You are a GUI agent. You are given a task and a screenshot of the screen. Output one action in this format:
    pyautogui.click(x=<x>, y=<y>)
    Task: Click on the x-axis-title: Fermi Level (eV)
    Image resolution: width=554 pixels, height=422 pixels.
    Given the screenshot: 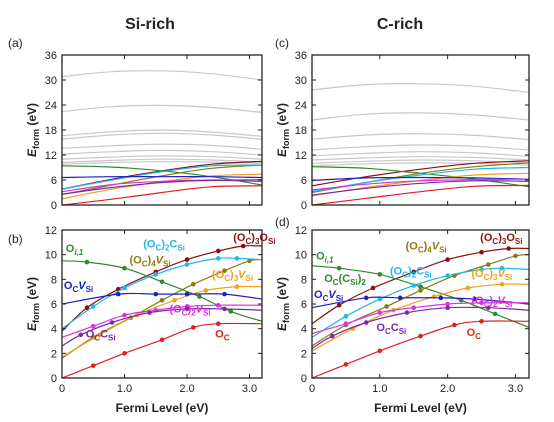 What is the action you would take?
    pyautogui.click(x=420, y=408)
    